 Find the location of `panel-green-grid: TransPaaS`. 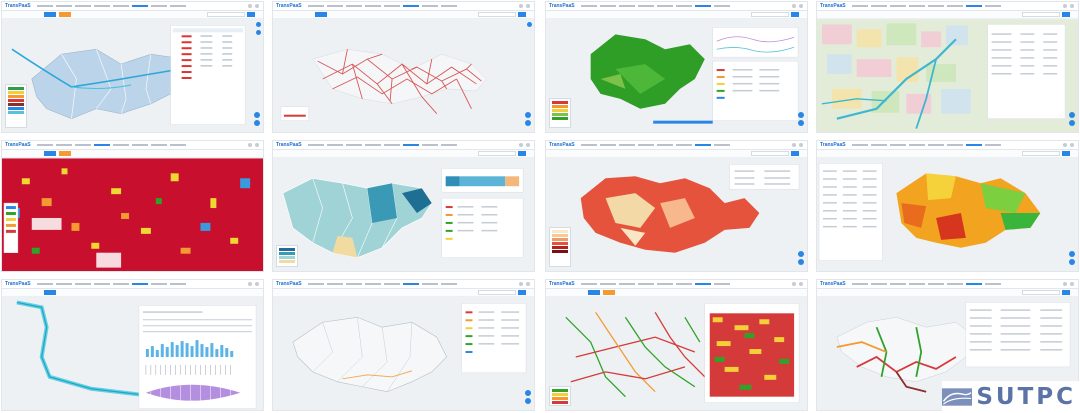

panel-green-grid: TransPaaS is located at coordinates (676, 67).